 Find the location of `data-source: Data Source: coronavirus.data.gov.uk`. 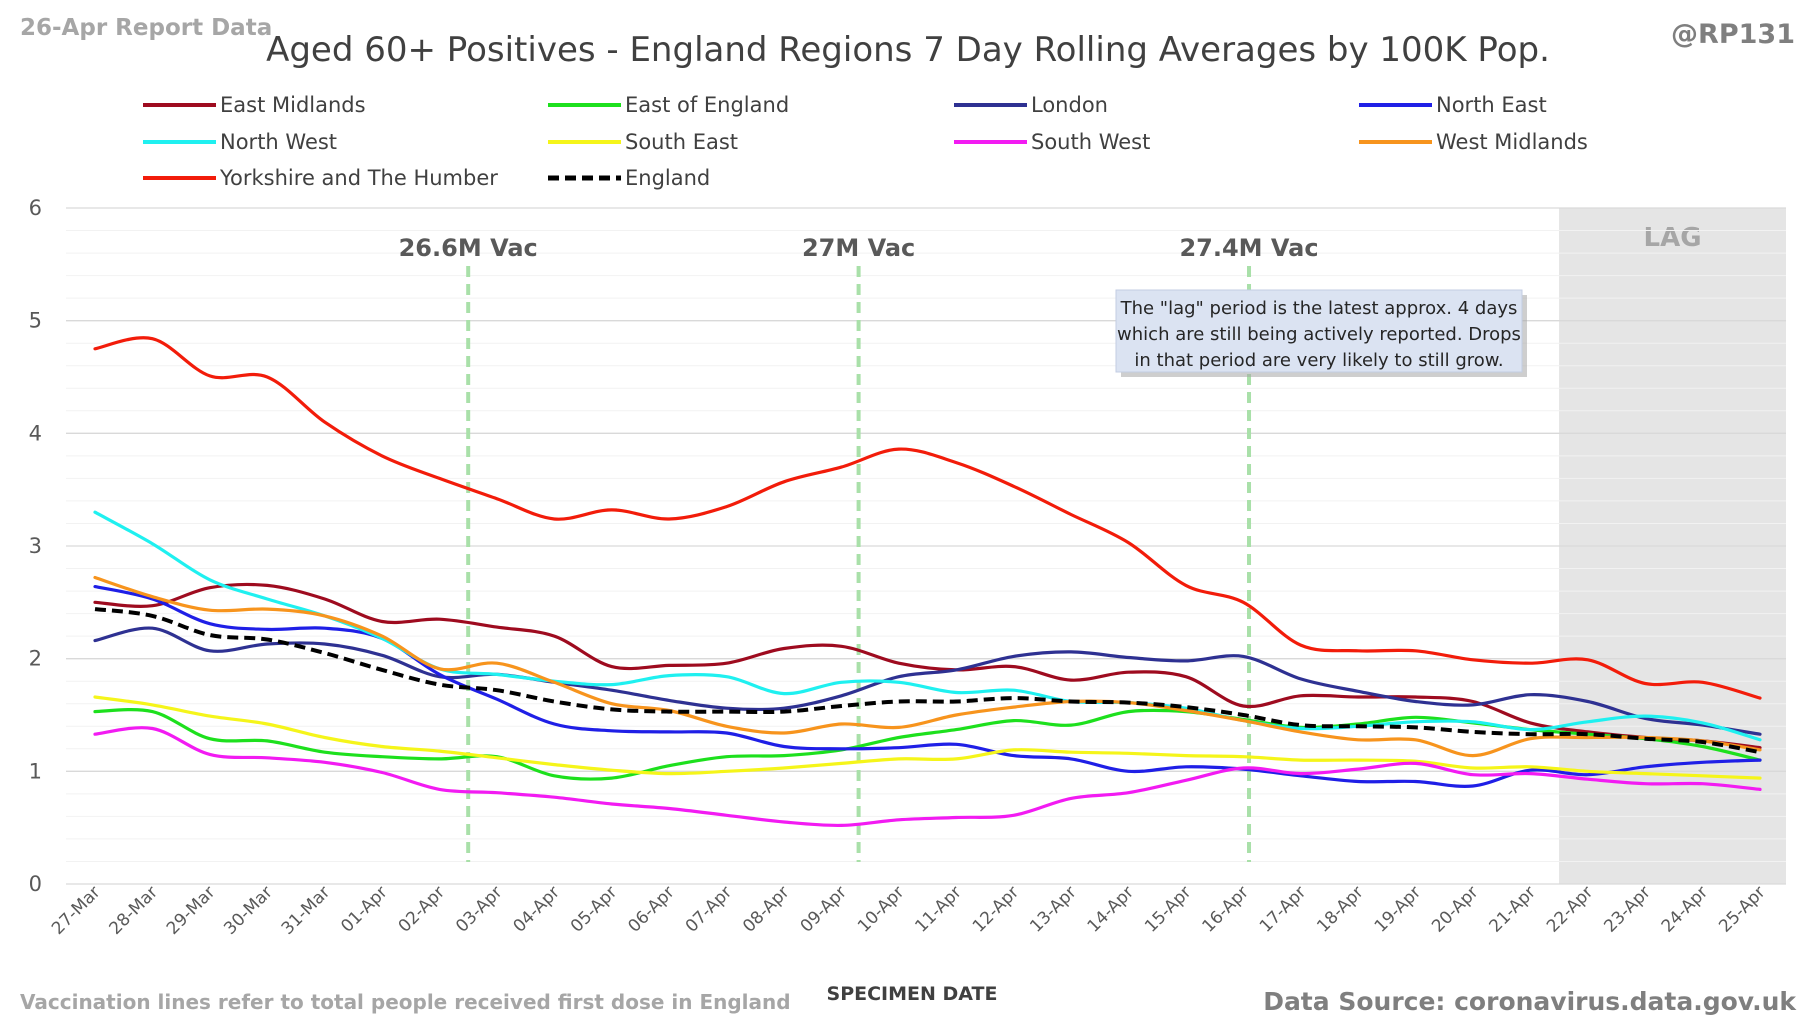

data-source: Data Source: coronavirus.data.gov.uk is located at coordinates (1530, 1001).